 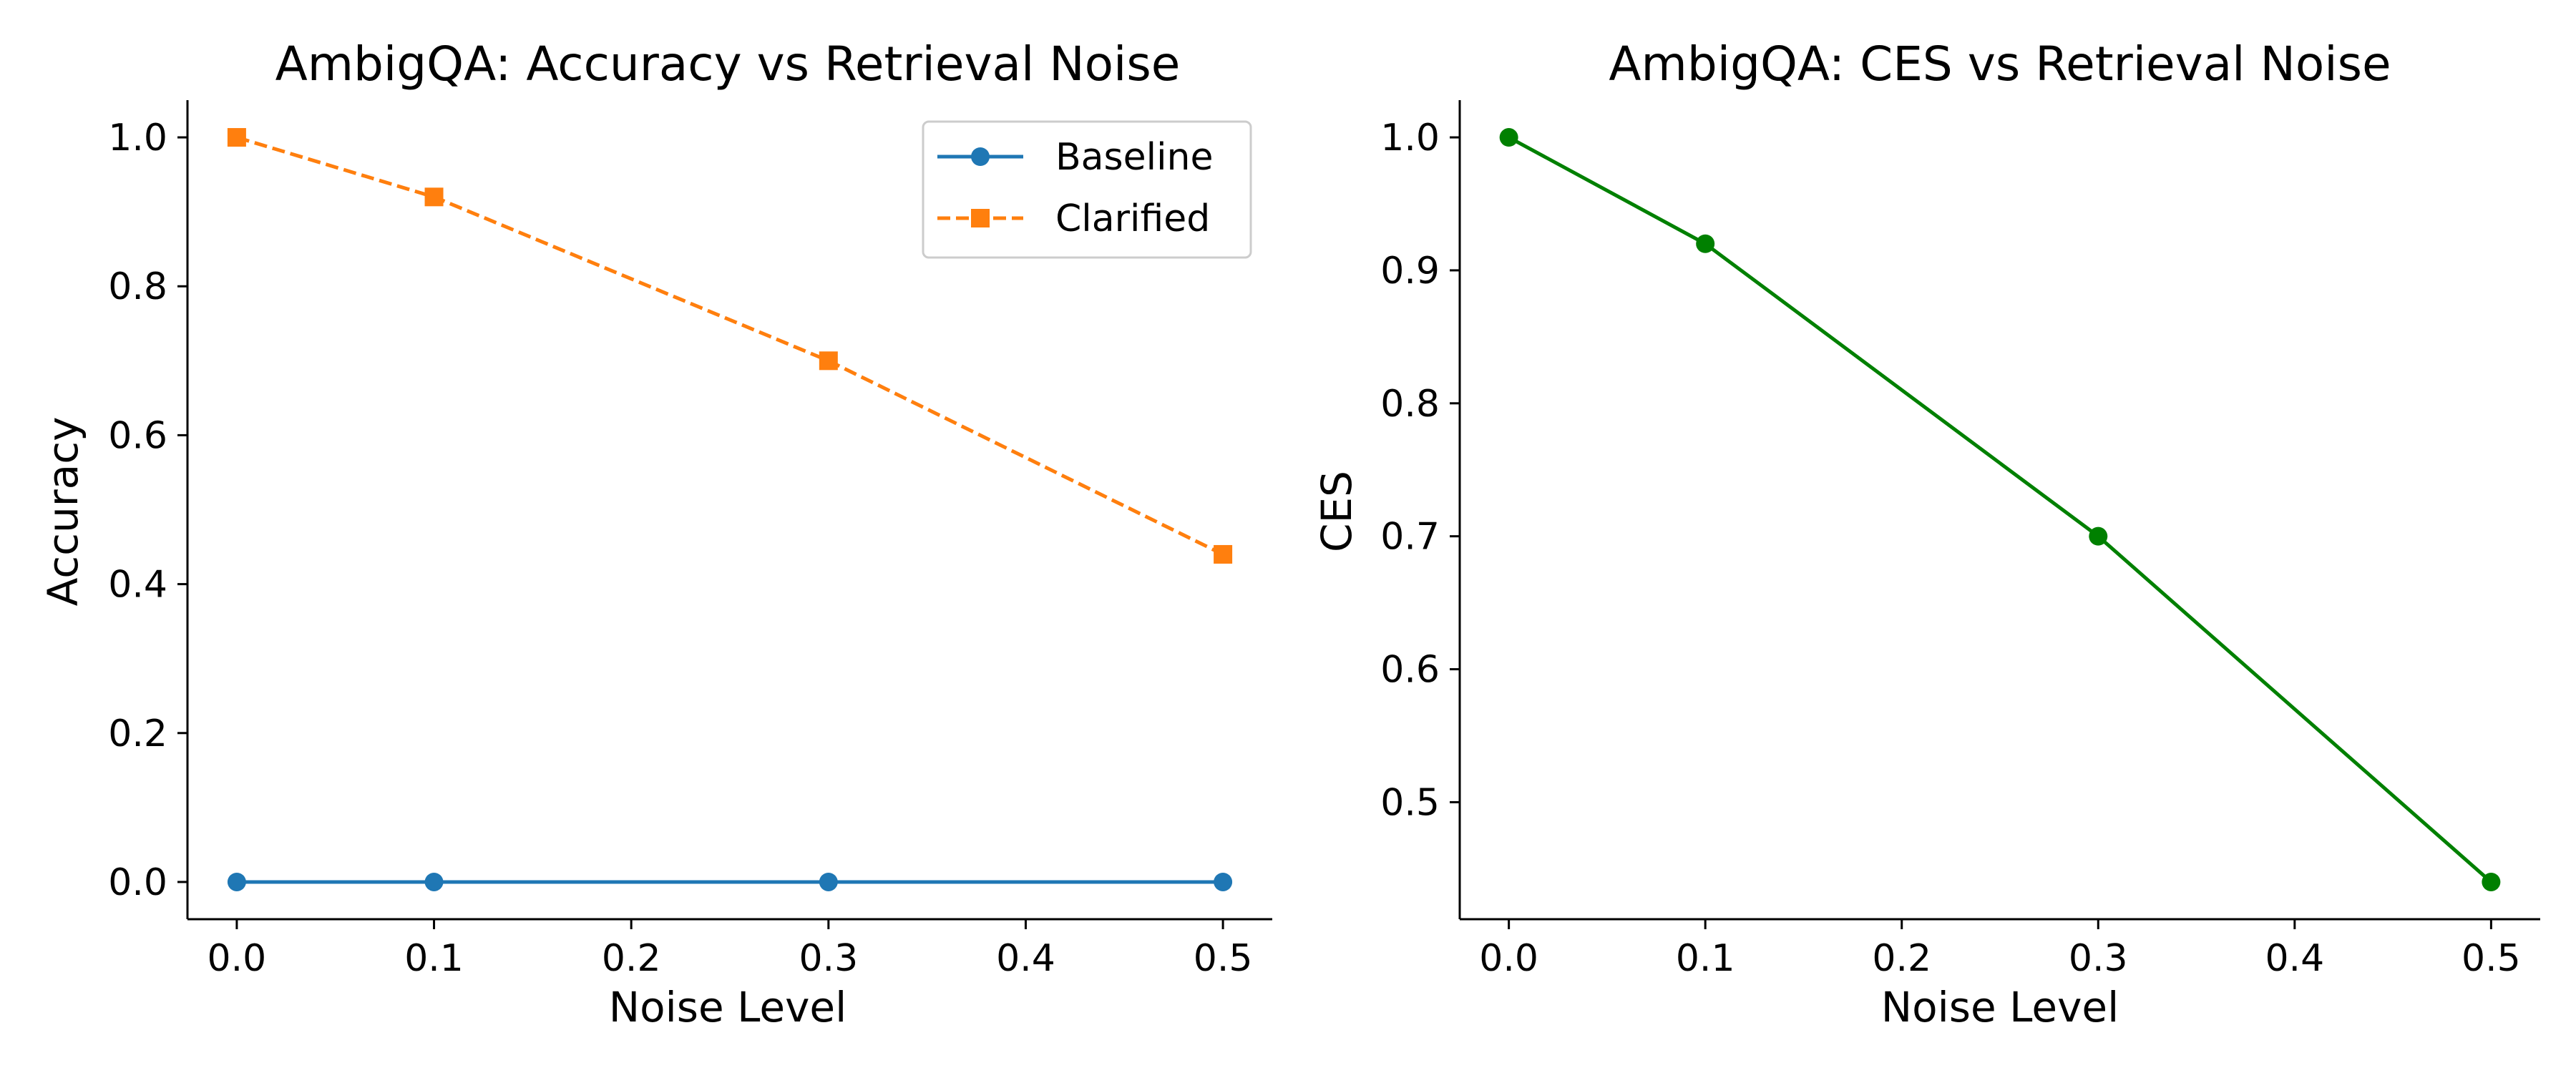 I want to click on legend-label-clarified: Clarified, so click(x=1132, y=219).